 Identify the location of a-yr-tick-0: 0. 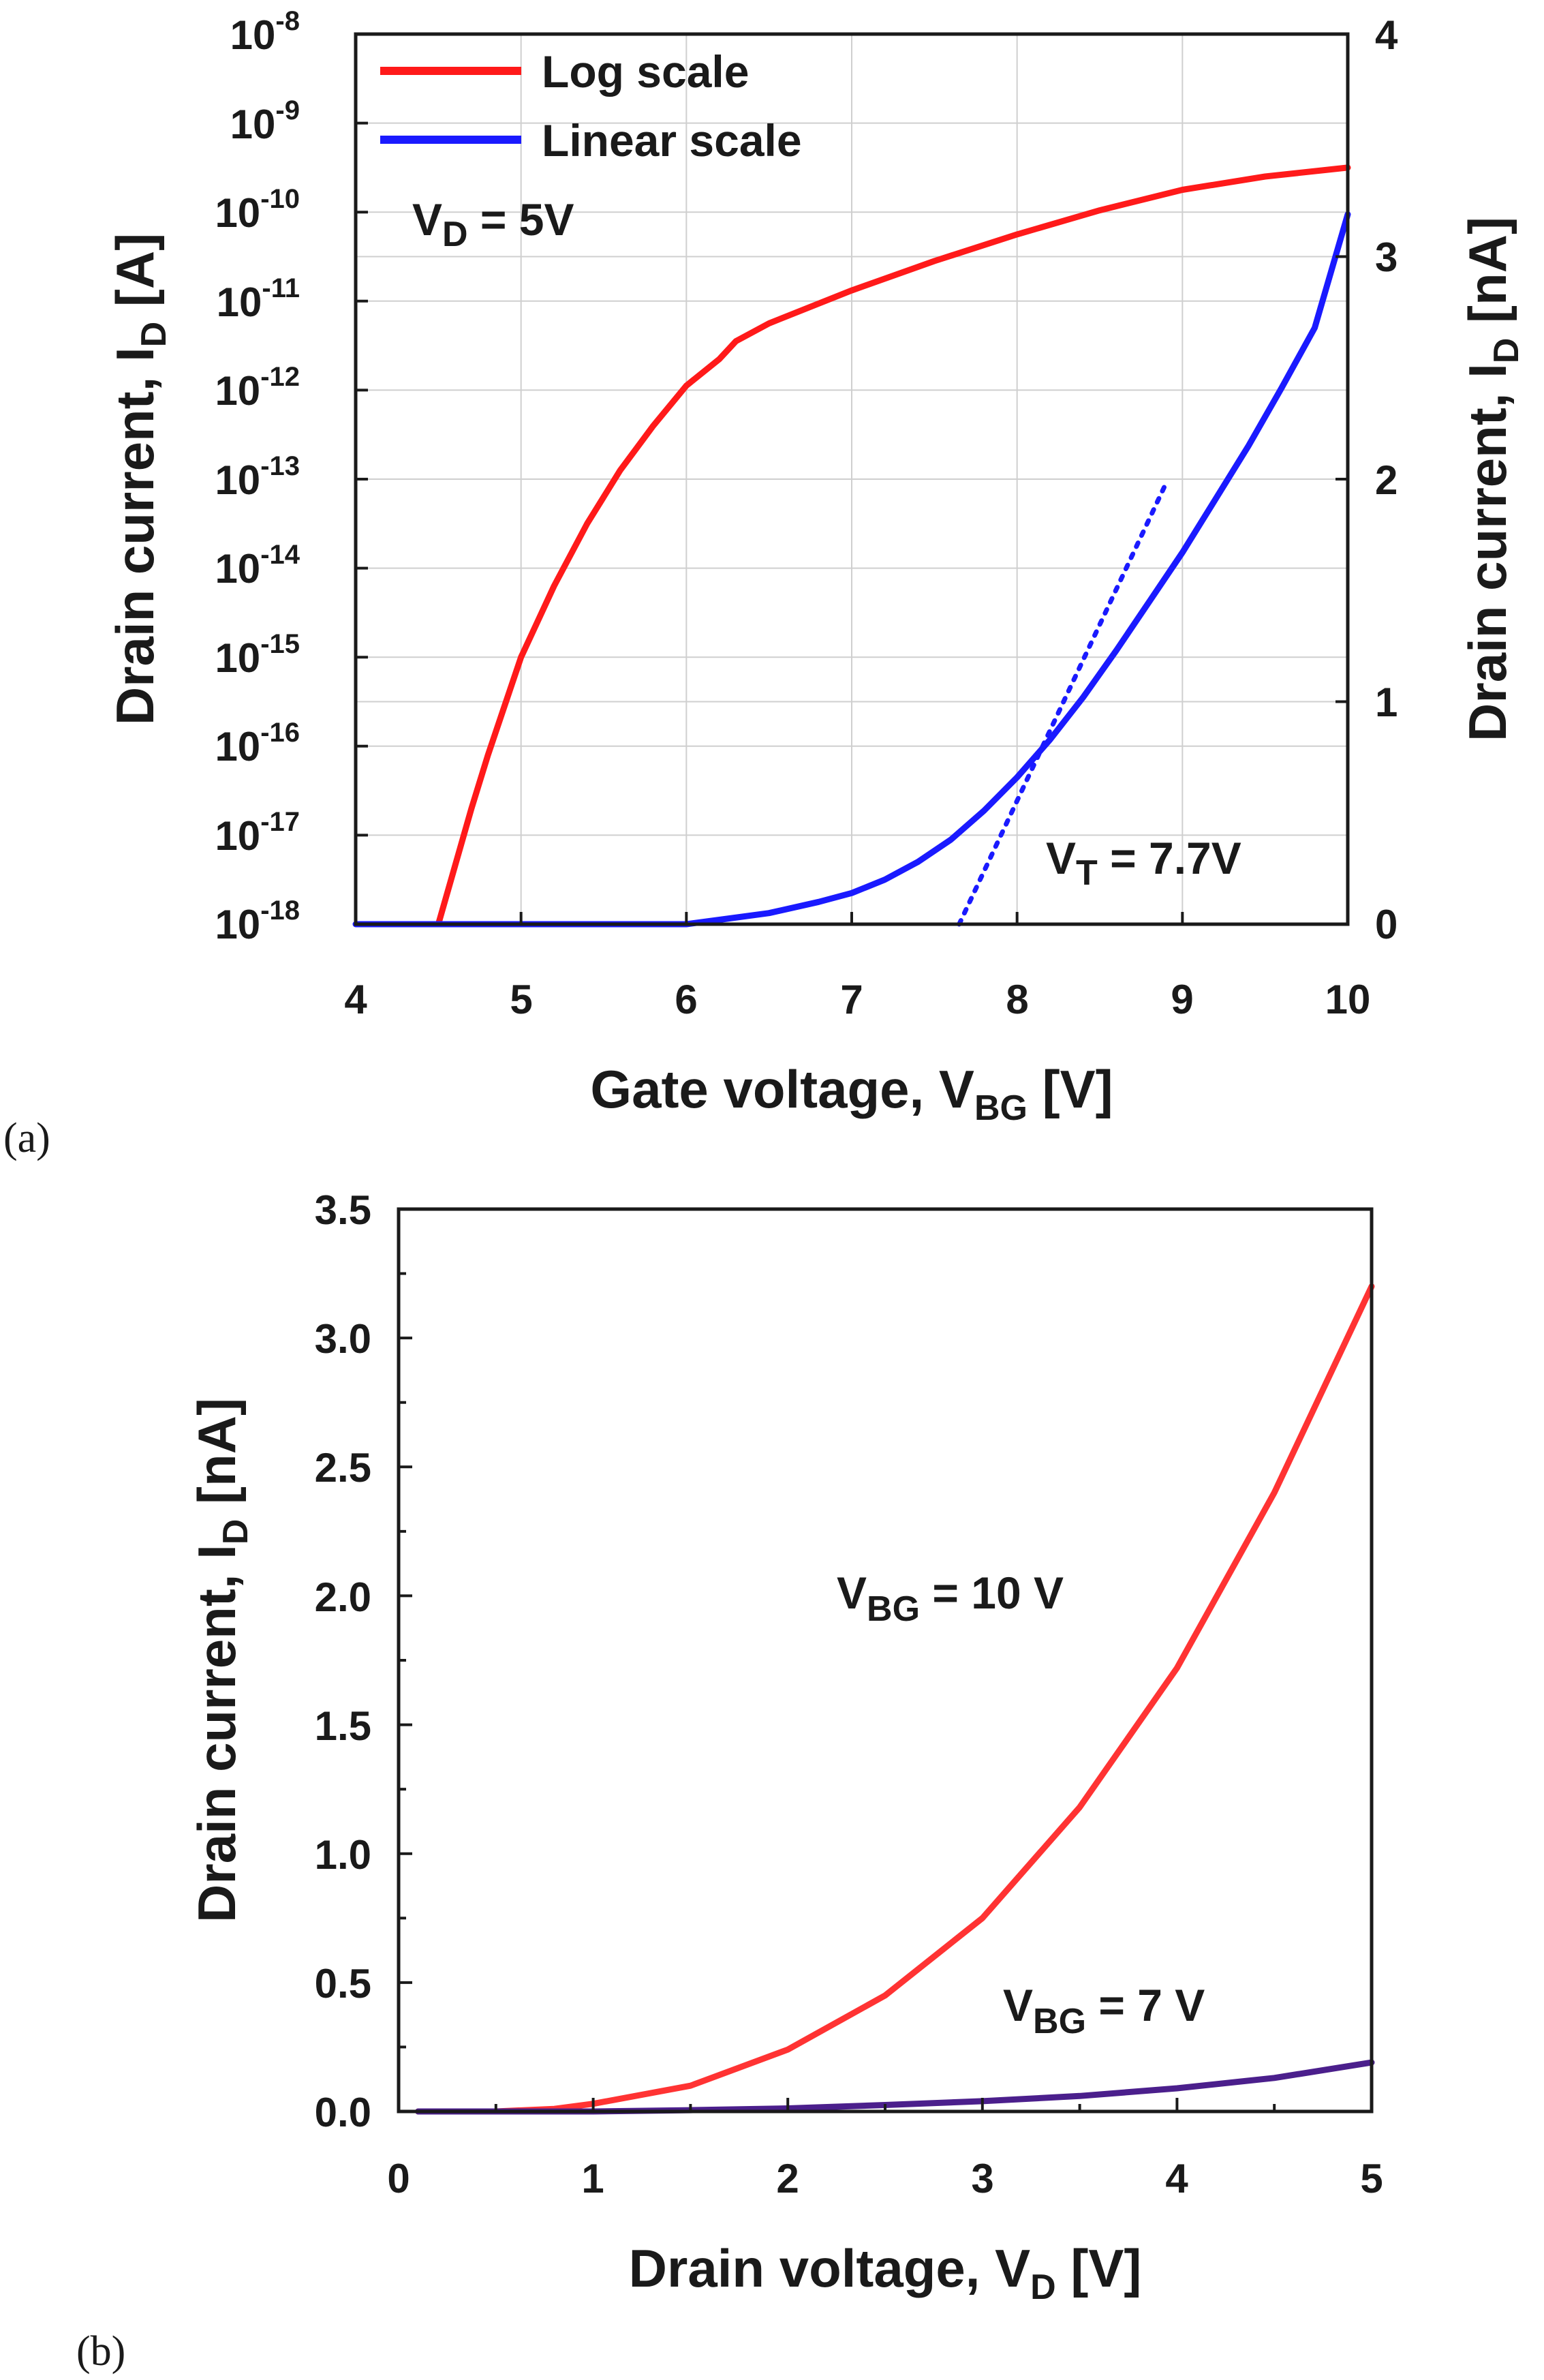
(1387, 924).